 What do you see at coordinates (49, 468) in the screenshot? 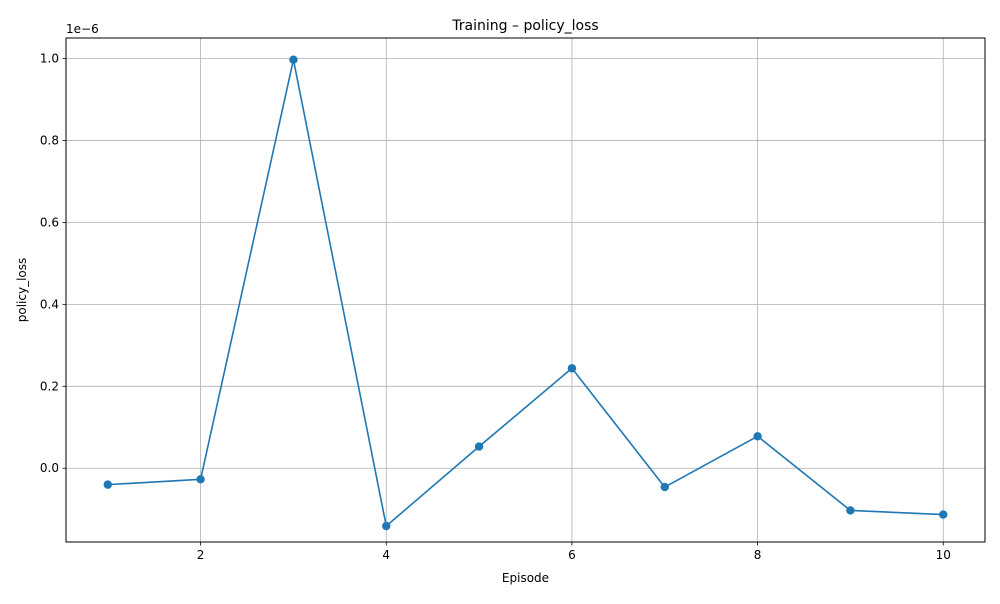
I see `y-tick-label: 0.0` at bounding box center [49, 468].